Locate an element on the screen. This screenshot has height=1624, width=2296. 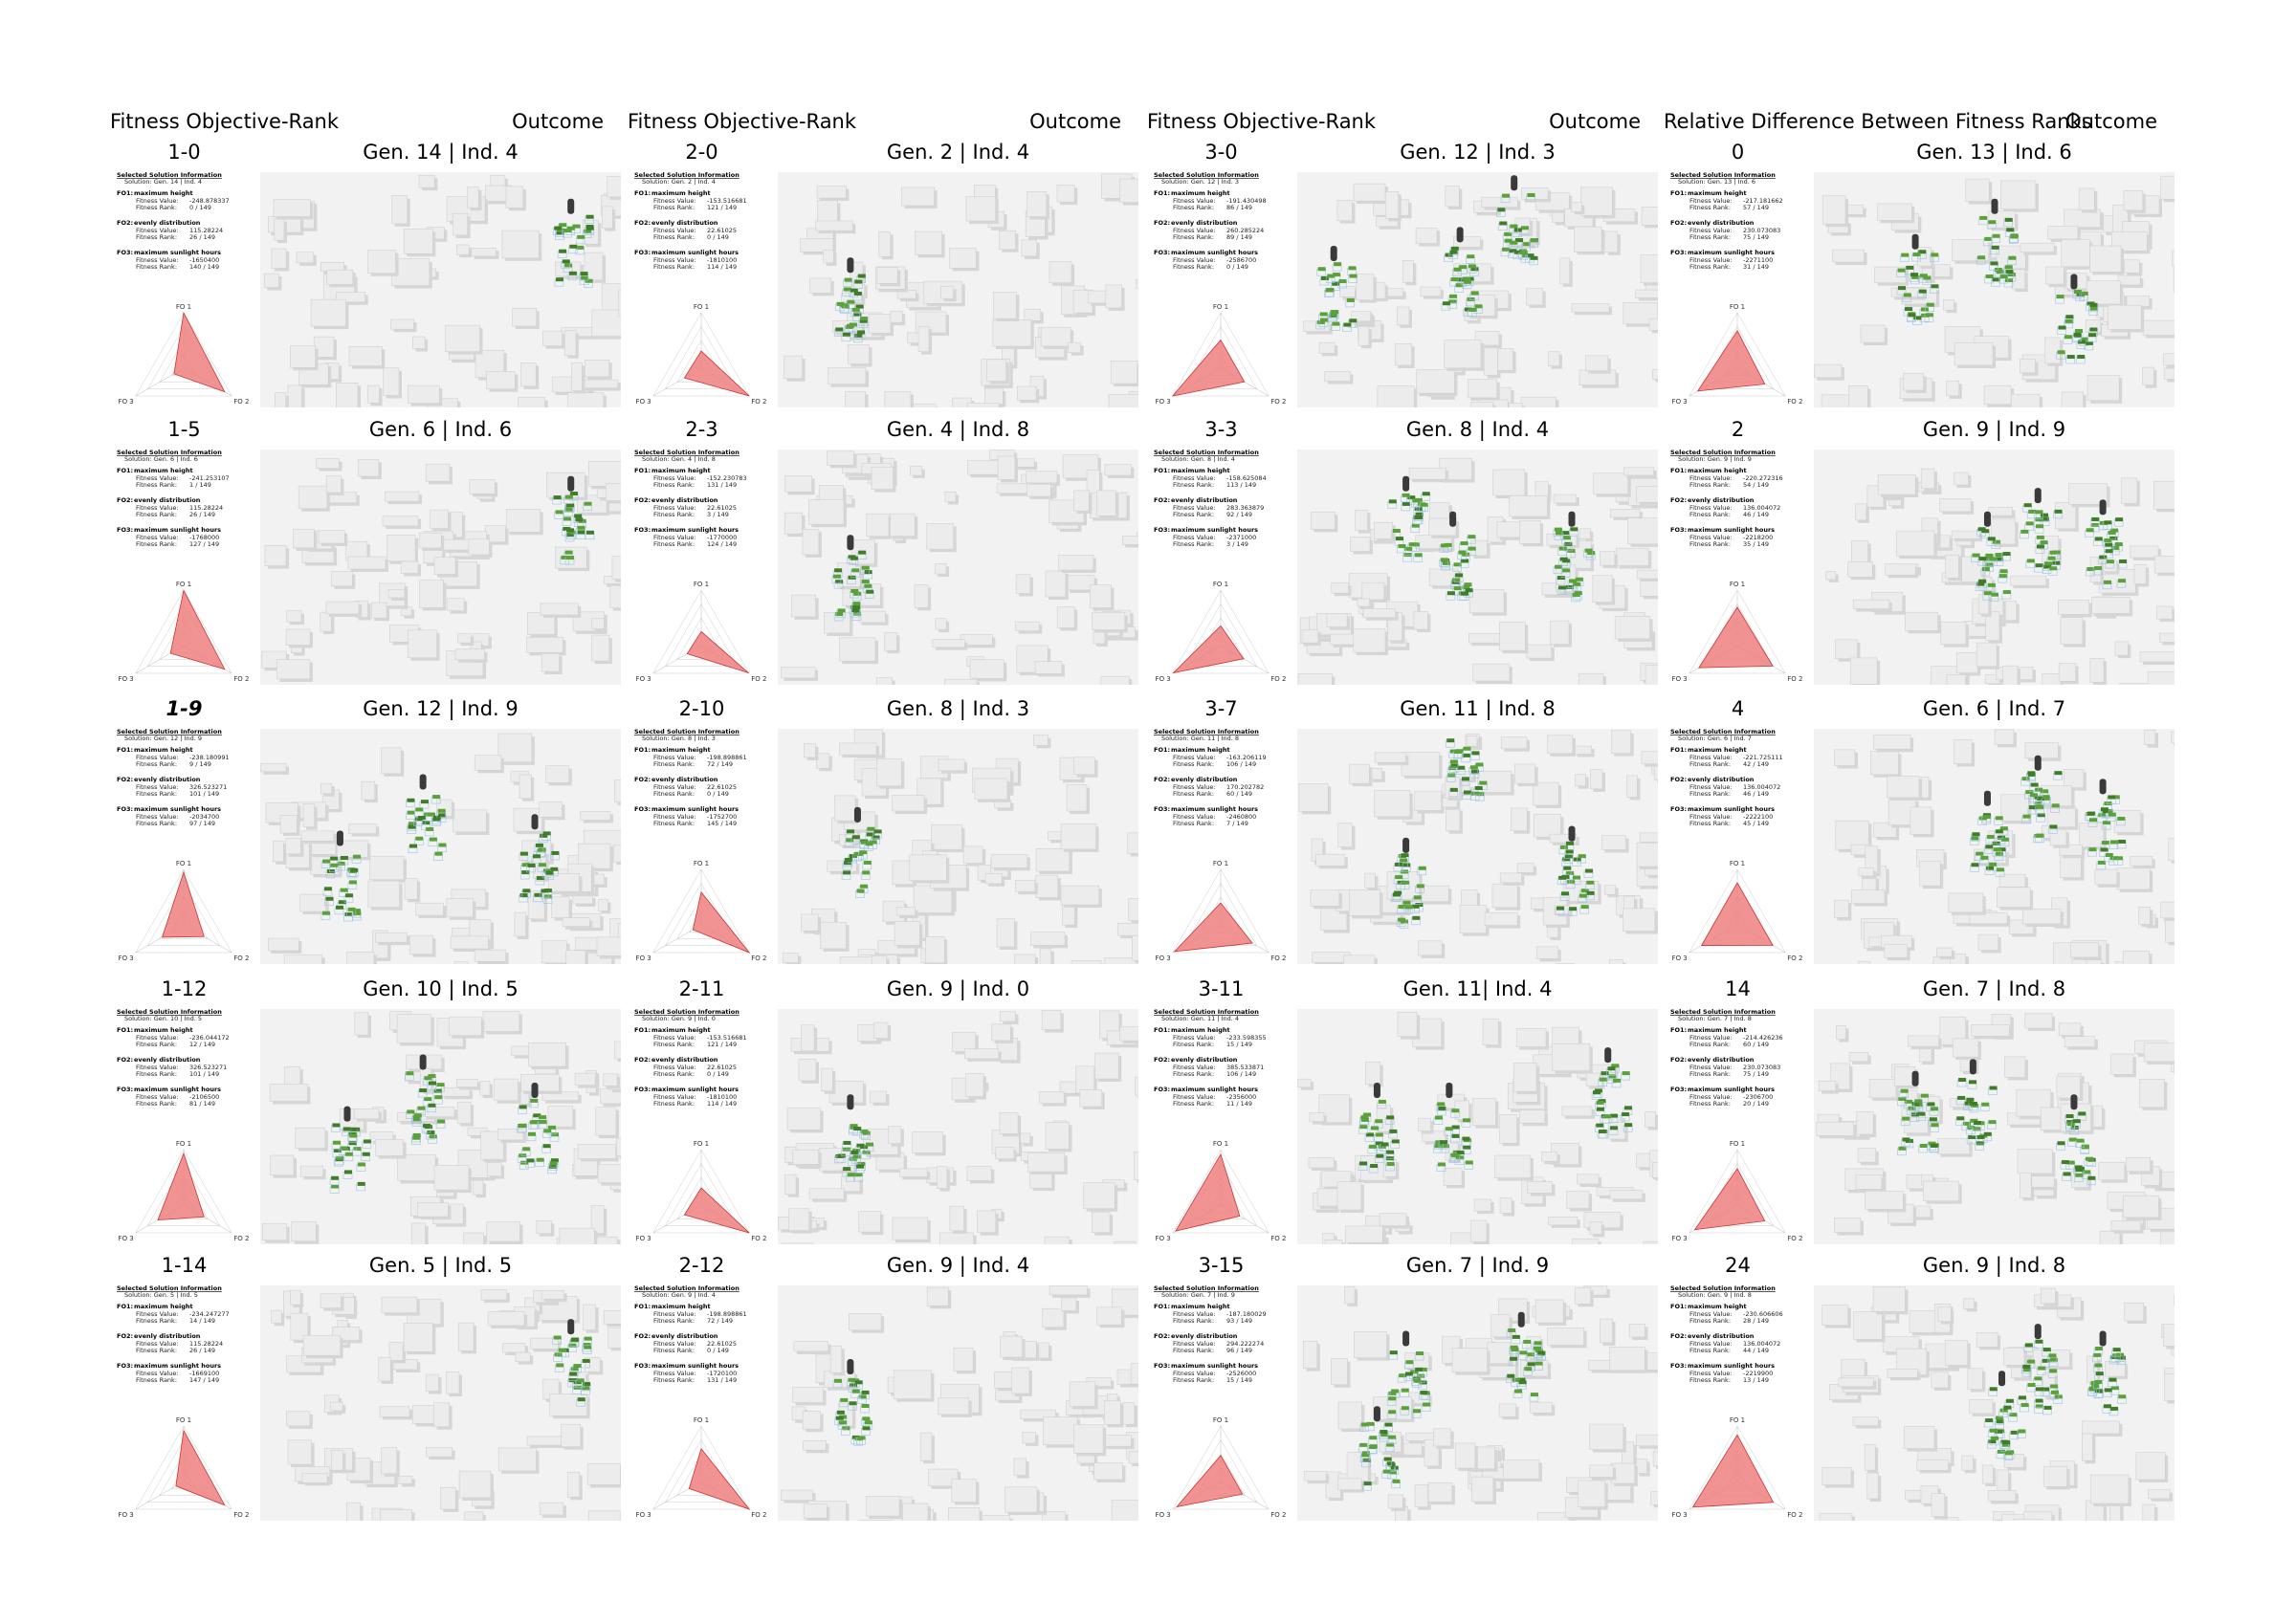
fitness-rank: 93 / 149 is located at coordinates (1239, 1321).